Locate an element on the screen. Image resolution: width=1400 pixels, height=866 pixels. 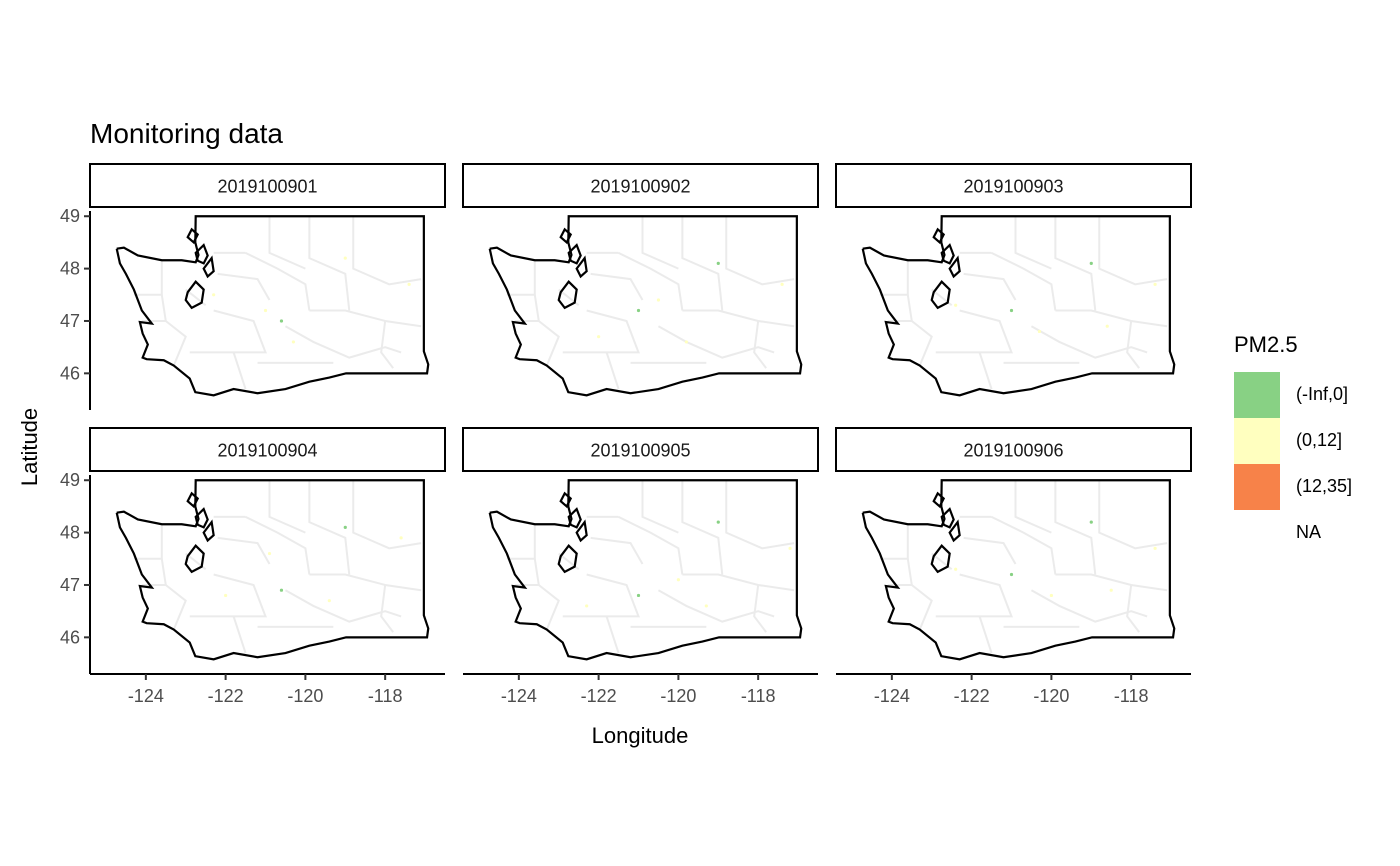
y-axis: 46 47 48 49 46 47 48 49 is located at coordinates (75, 426).